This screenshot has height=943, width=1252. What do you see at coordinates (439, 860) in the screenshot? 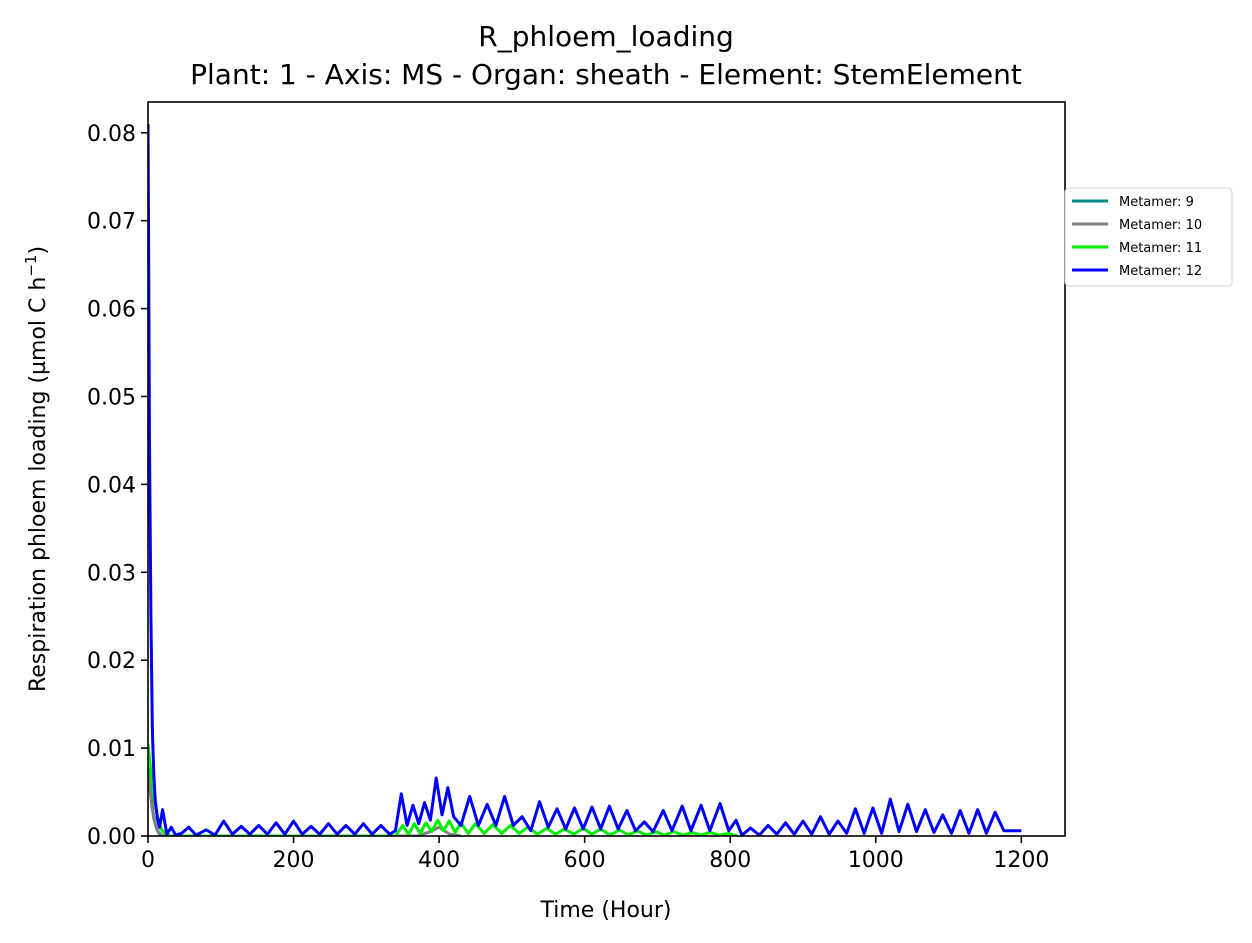
I see `x-tick-label: 400` at bounding box center [439, 860].